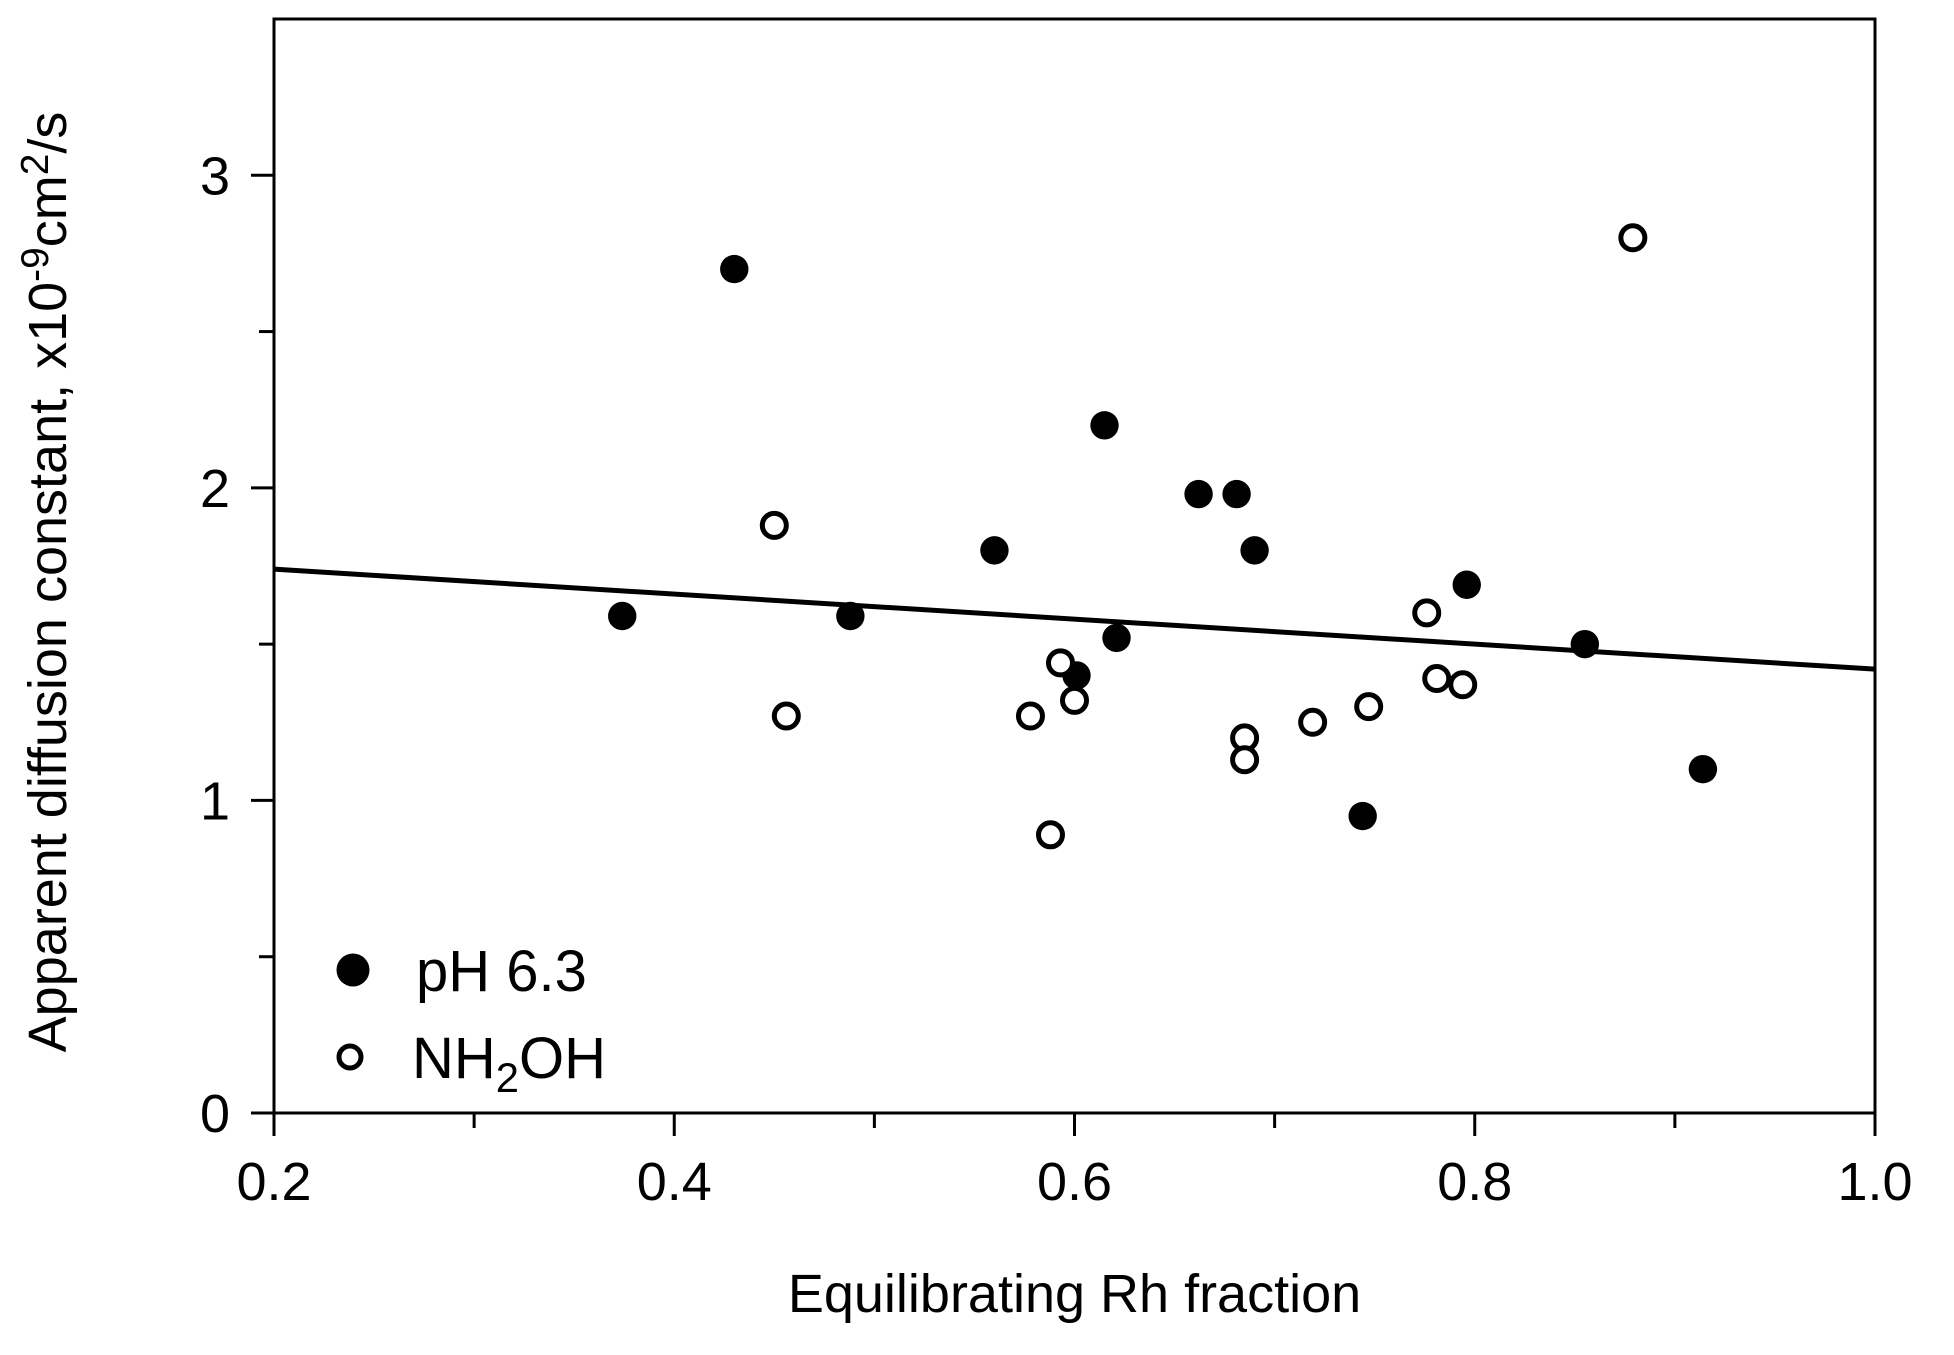  I want to click on x-axis-tick-label: 1.0, so click(1874, 1182).